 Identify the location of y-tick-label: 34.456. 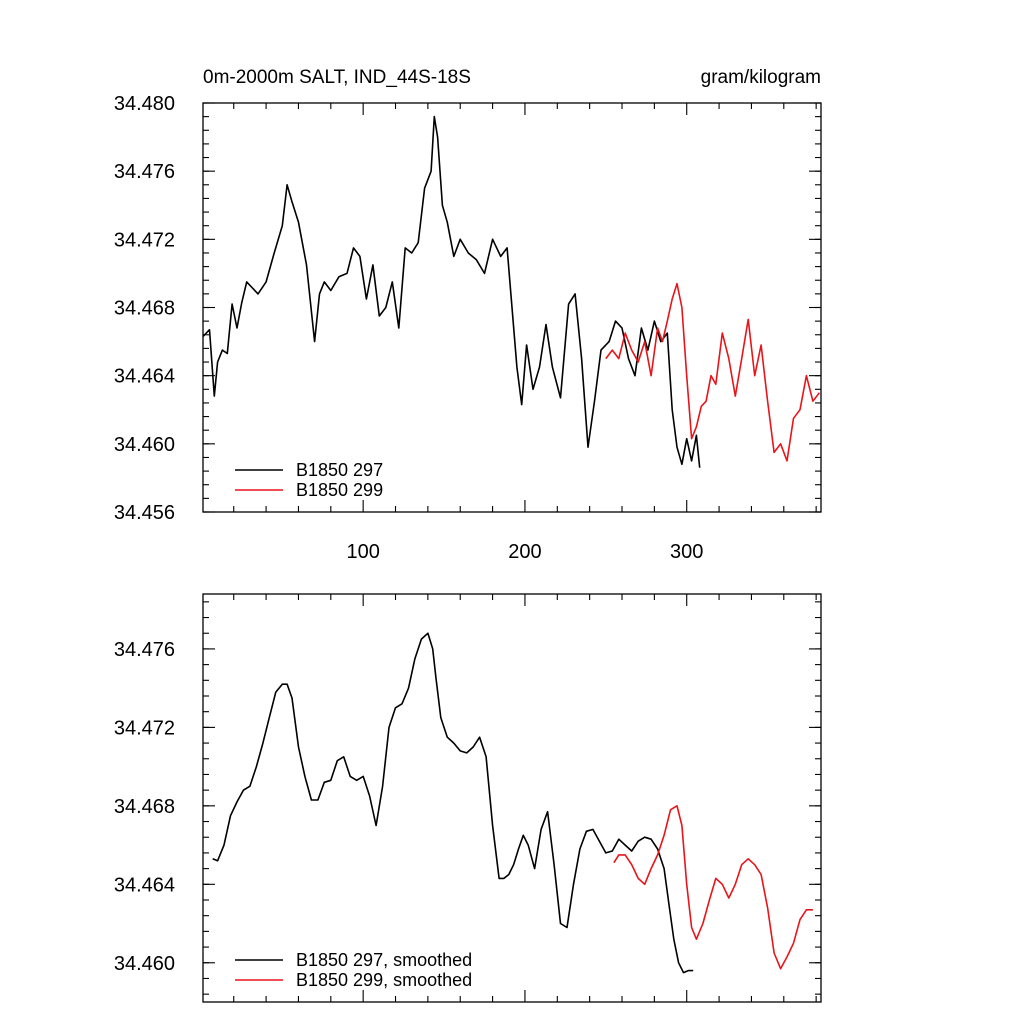
(144, 513).